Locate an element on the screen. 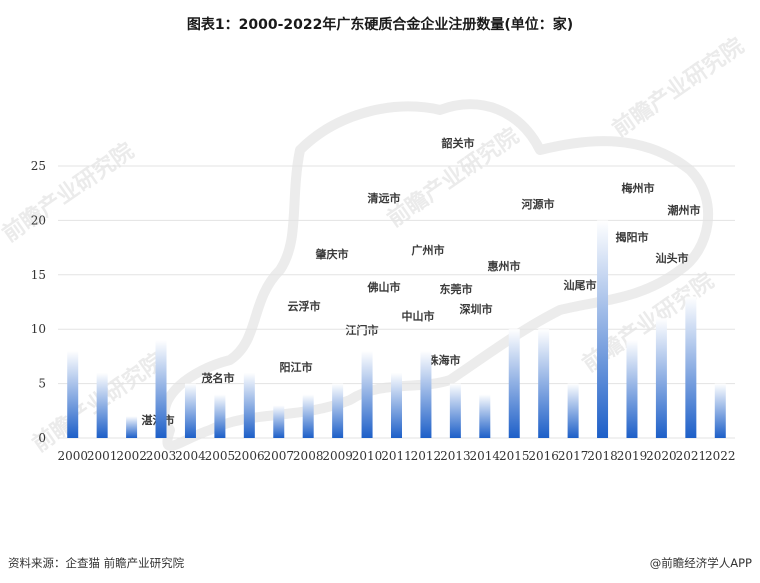 The width and height of the screenshot is (760, 583). map-city-label: 东莞市 is located at coordinates (456, 289).